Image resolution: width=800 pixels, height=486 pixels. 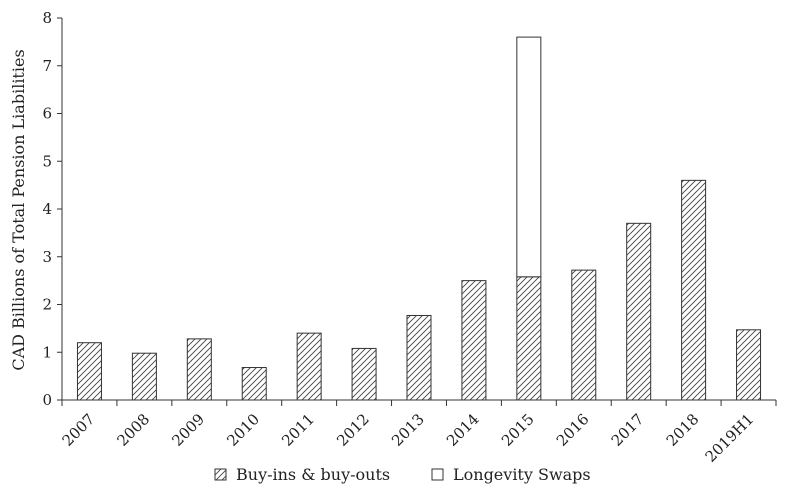 I want to click on bar-buy-ins-2009, so click(x=199, y=369).